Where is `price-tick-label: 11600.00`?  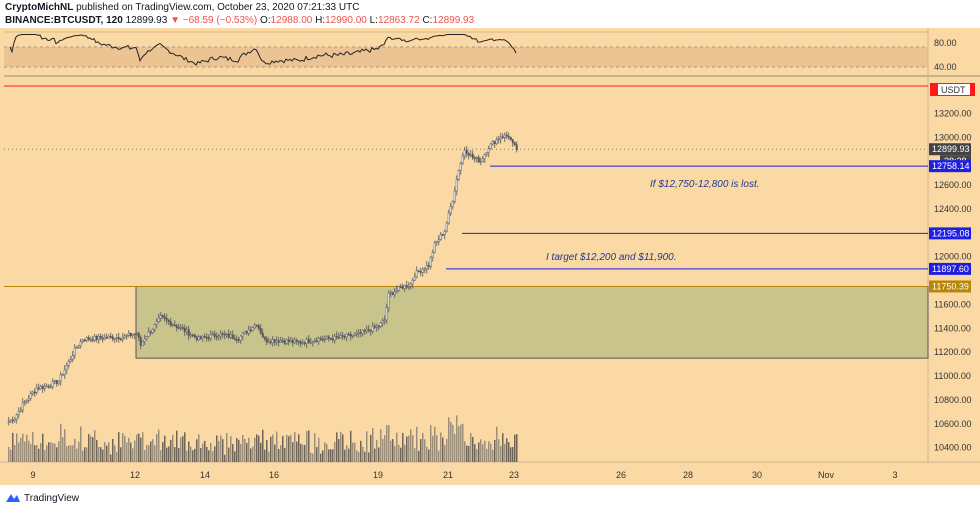
price-tick-label: 11600.00 is located at coordinates (952, 304).